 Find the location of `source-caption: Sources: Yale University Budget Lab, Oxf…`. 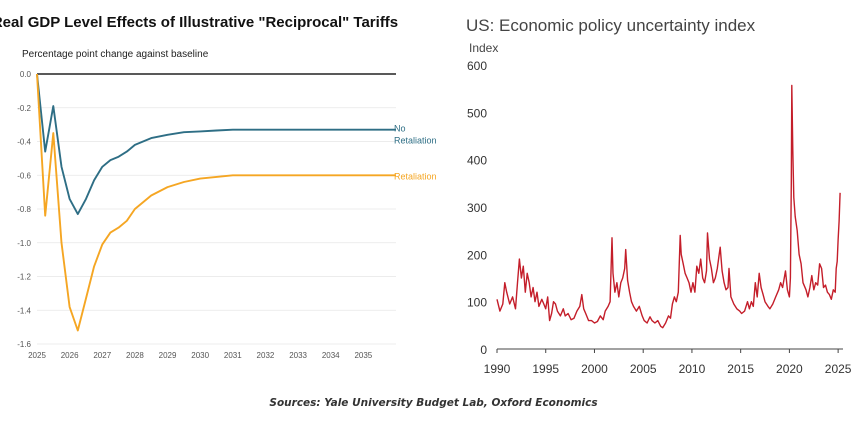

source-caption: Sources: Yale University Budget Lab, Oxf… is located at coordinates (433, 403).